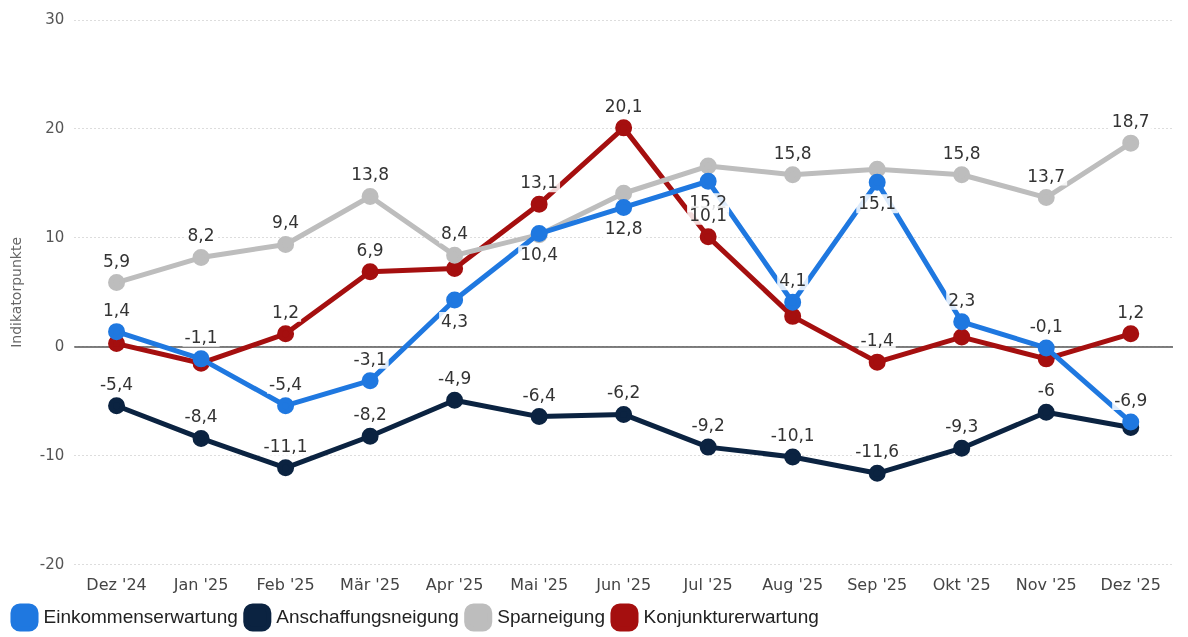 The height and width of the screenshot is (637, 1188). What do you see at coordinates (201, 416) in the screenshot?
I see `data-label: -8,4` at bounding box center [201, 416].